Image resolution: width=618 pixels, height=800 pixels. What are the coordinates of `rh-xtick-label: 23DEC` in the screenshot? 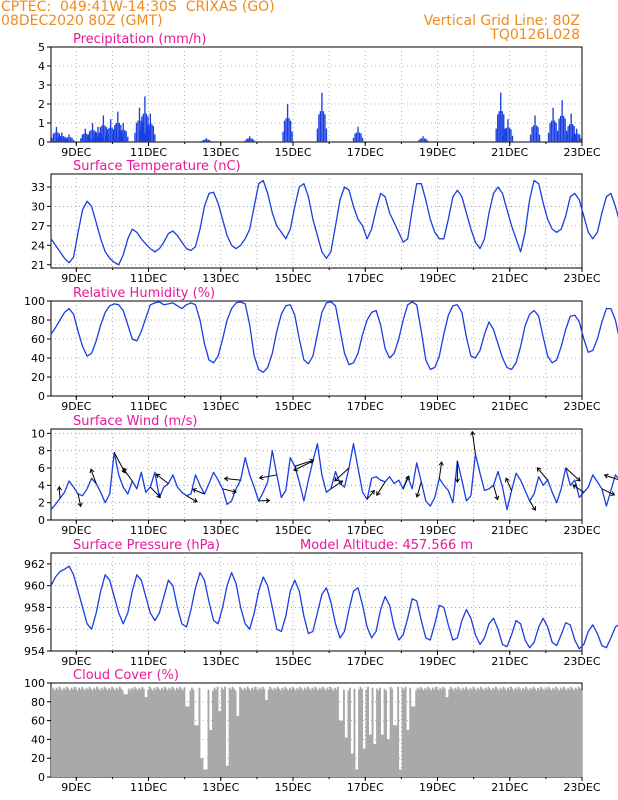 It's located at (581, 406).